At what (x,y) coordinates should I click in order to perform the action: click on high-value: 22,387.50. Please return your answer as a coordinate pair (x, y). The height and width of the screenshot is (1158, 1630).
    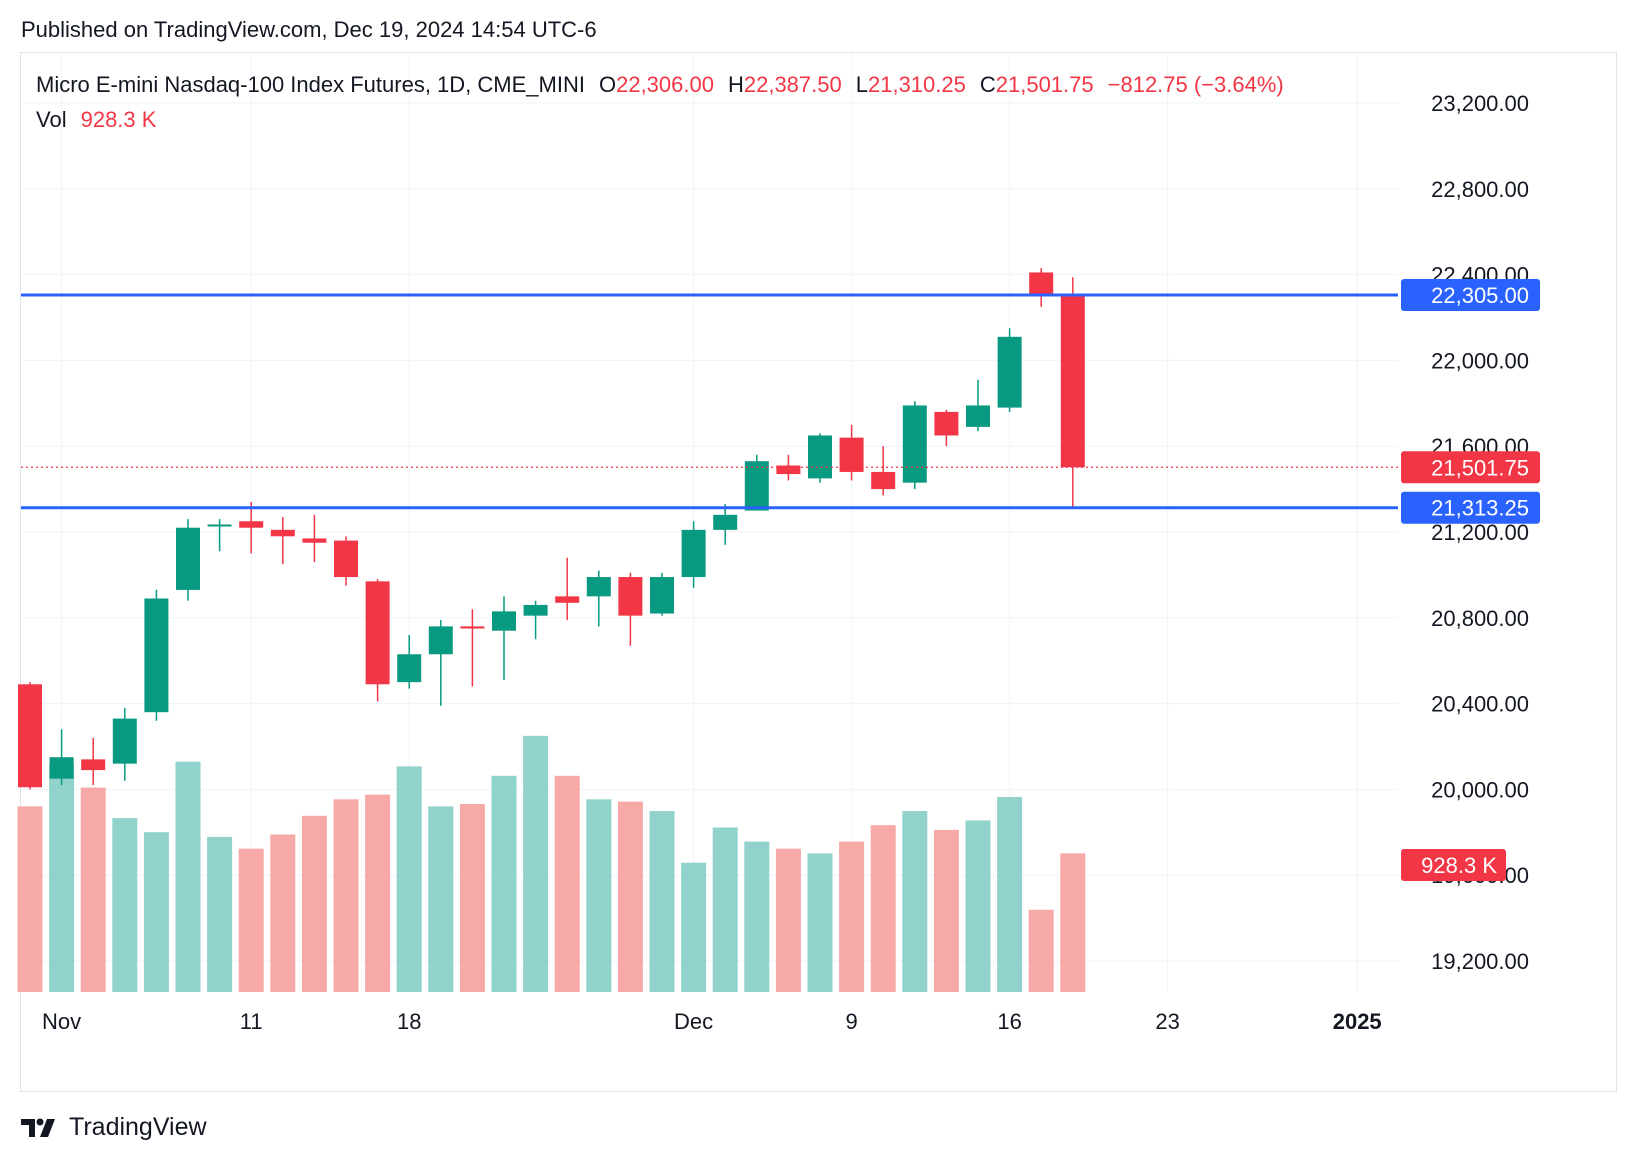
    Looking at the image, I should click on (792, 84).